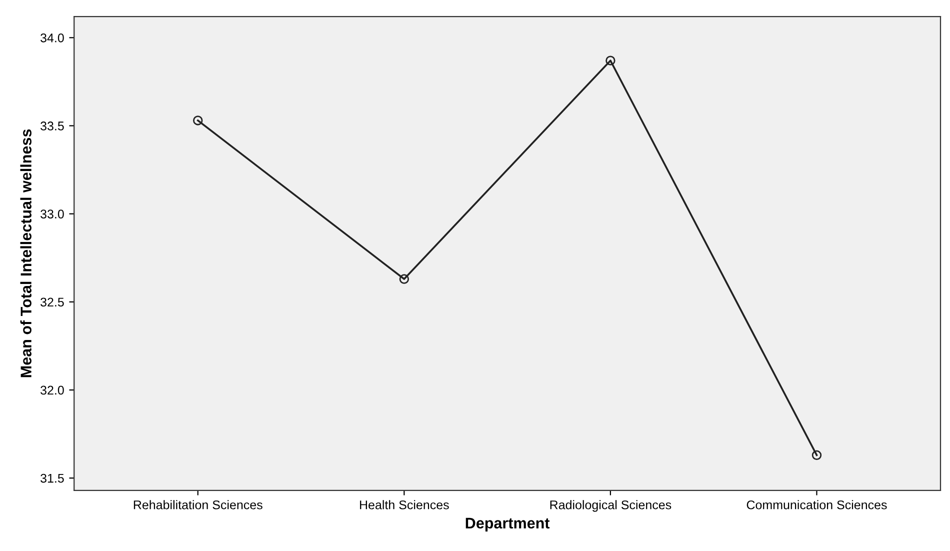 This screenshot has height=551, width=950. I want to click on y-tick-label: 33.0, so click(52, 214).